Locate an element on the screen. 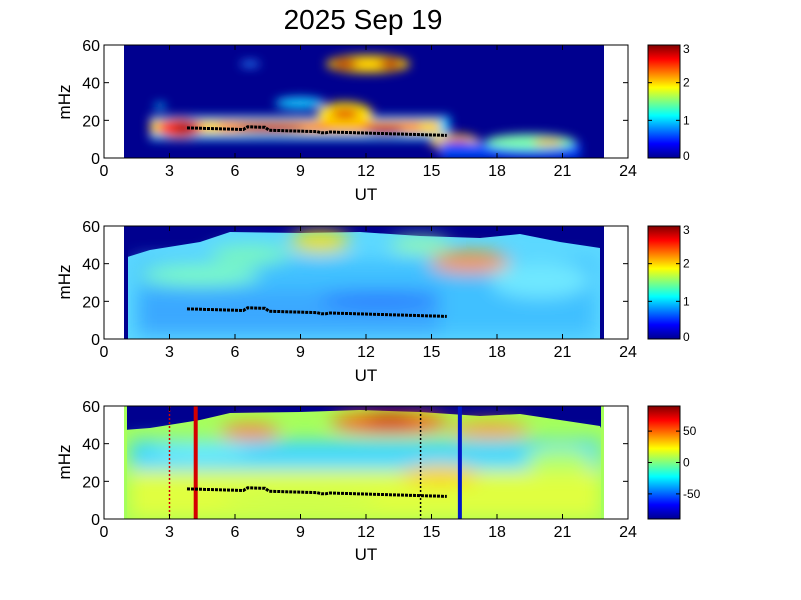 The width and height of the screenshot is (801, 600). panel-1-ytick-label: 0 is located at coordinates (95, 159).